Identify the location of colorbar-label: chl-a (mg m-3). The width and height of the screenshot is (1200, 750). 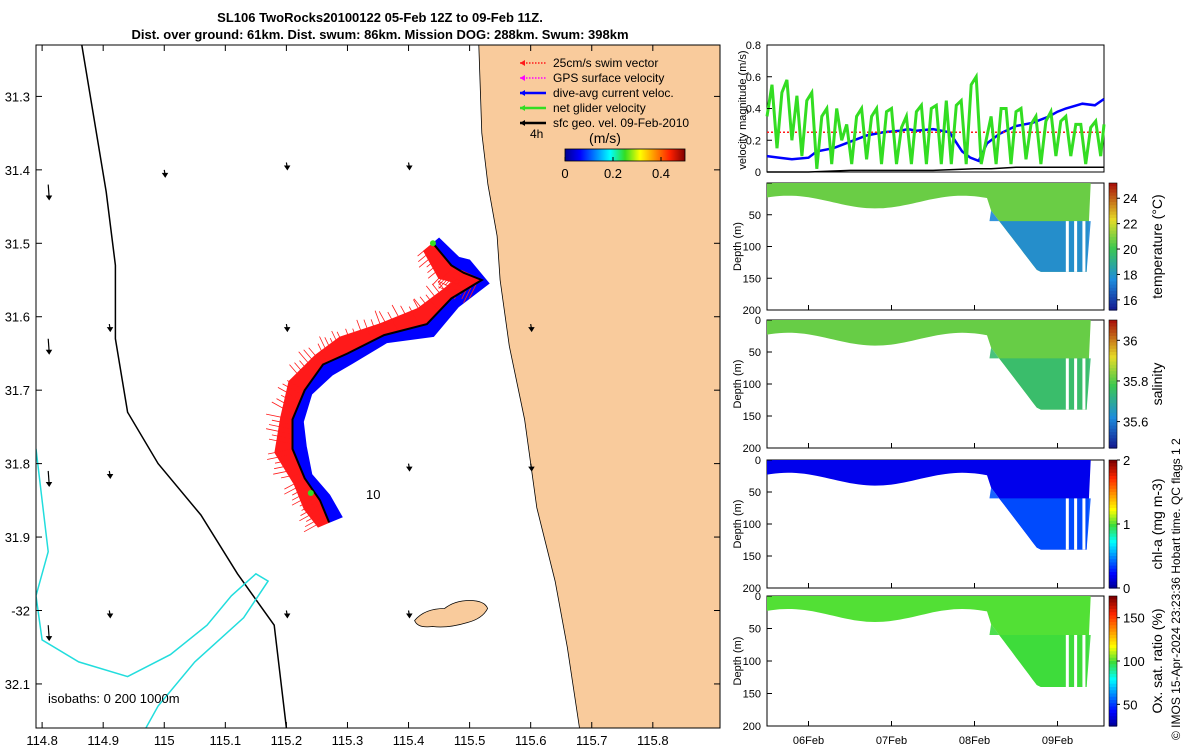
(1157, 523).